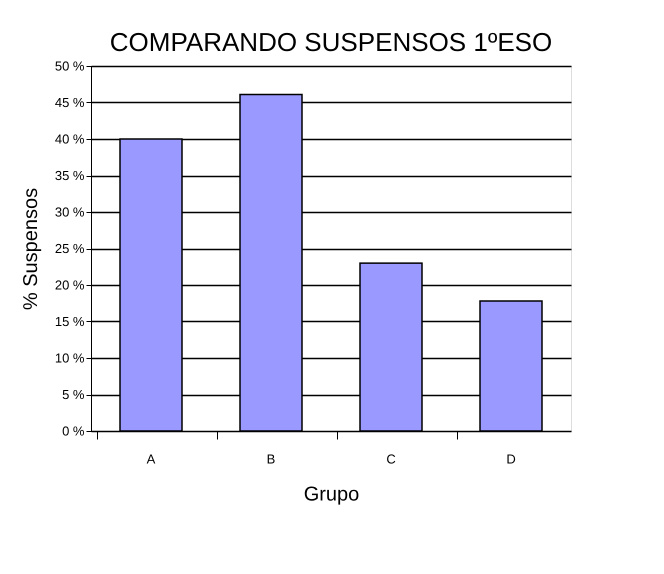 The image size is (664, 574). I want to click on x-tick-label: B, so click(271, 459).